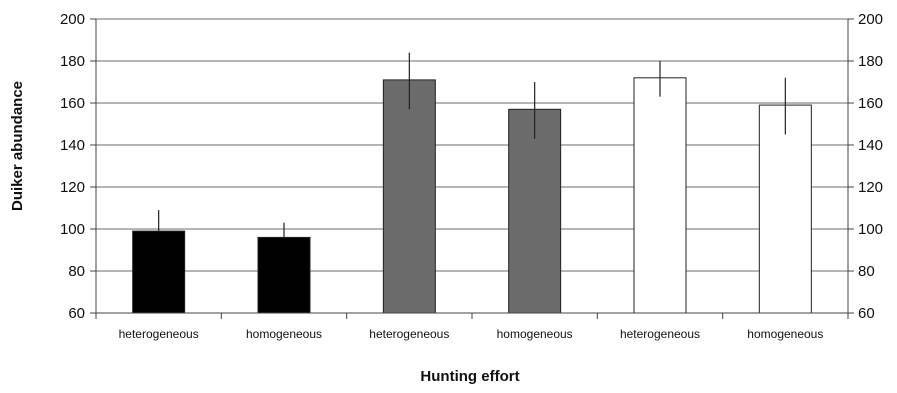 This screenshot has height=393, width=897. Describe the element at coordinates (866, 271) in the screenshot. I see `y2-tick-label: 80` at that location.